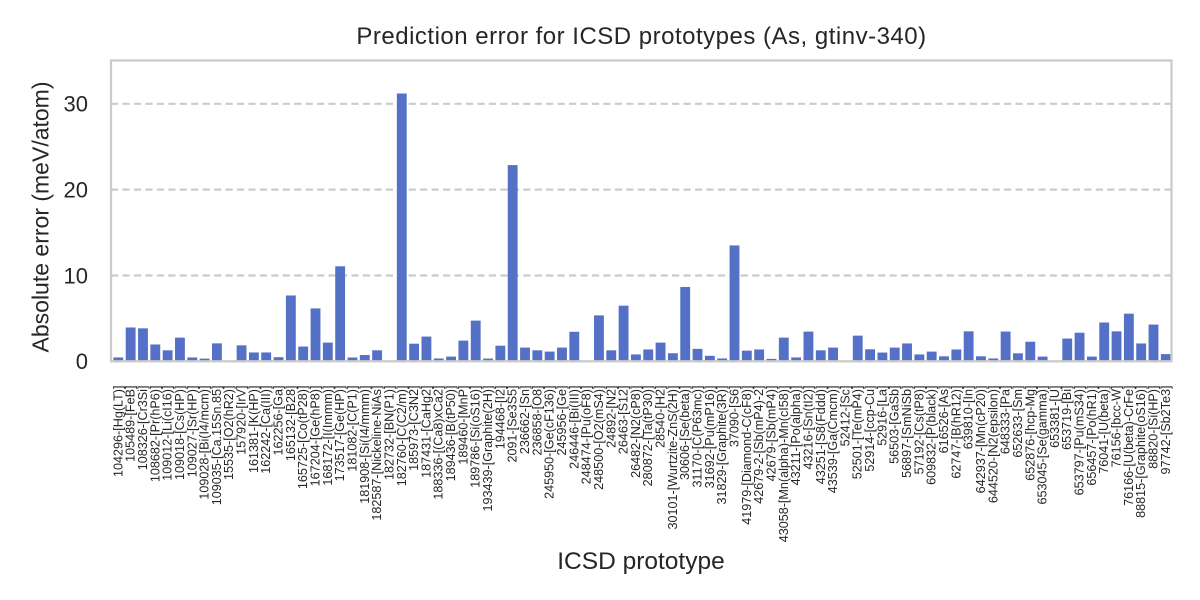  Describe the element at coordinates (562, 421) in the screenshot. I see `svg-text: 245956-[Ge]` at that location.